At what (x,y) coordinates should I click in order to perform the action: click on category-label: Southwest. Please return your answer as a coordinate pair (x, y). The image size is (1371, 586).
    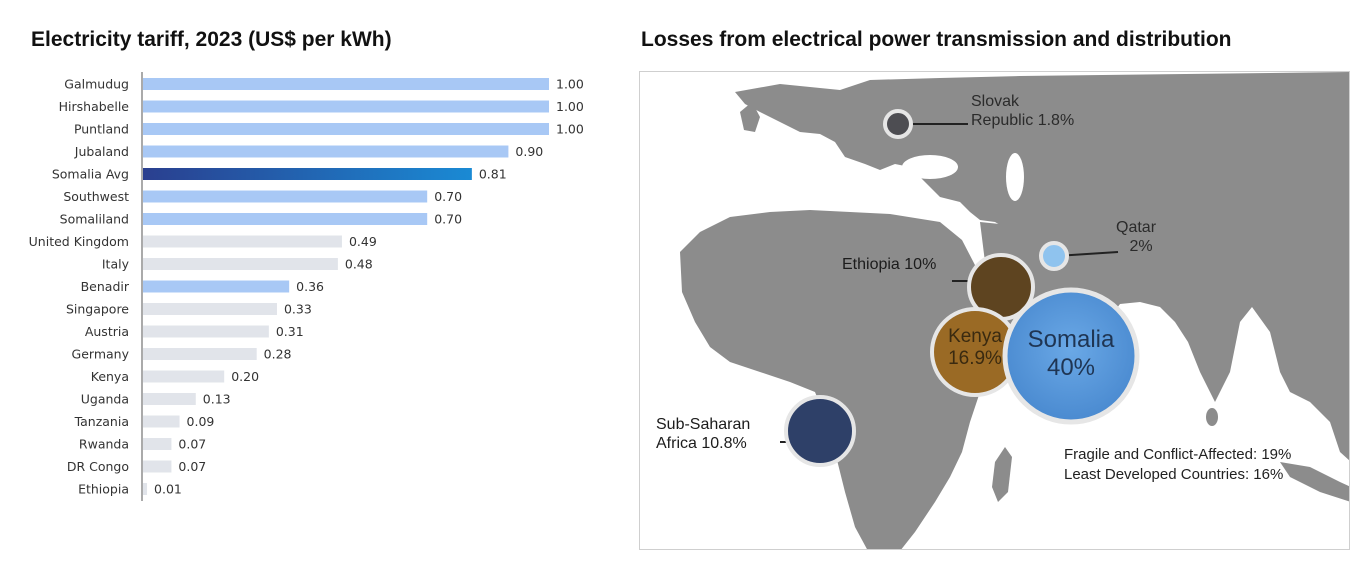
    Looking at the image, I should click on (96, 196).